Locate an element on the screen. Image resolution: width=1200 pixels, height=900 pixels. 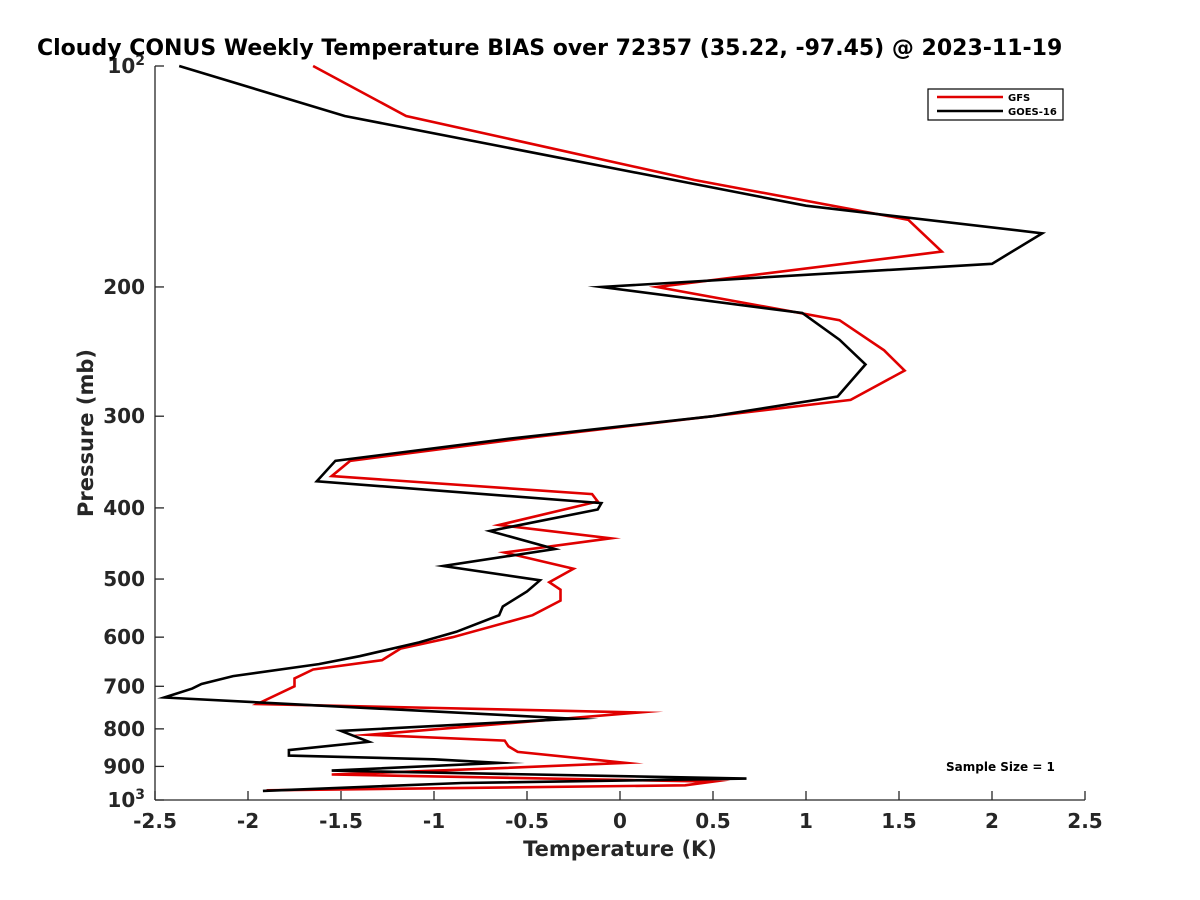
y-tick-label: 700 is located at coordinates (124, 686).